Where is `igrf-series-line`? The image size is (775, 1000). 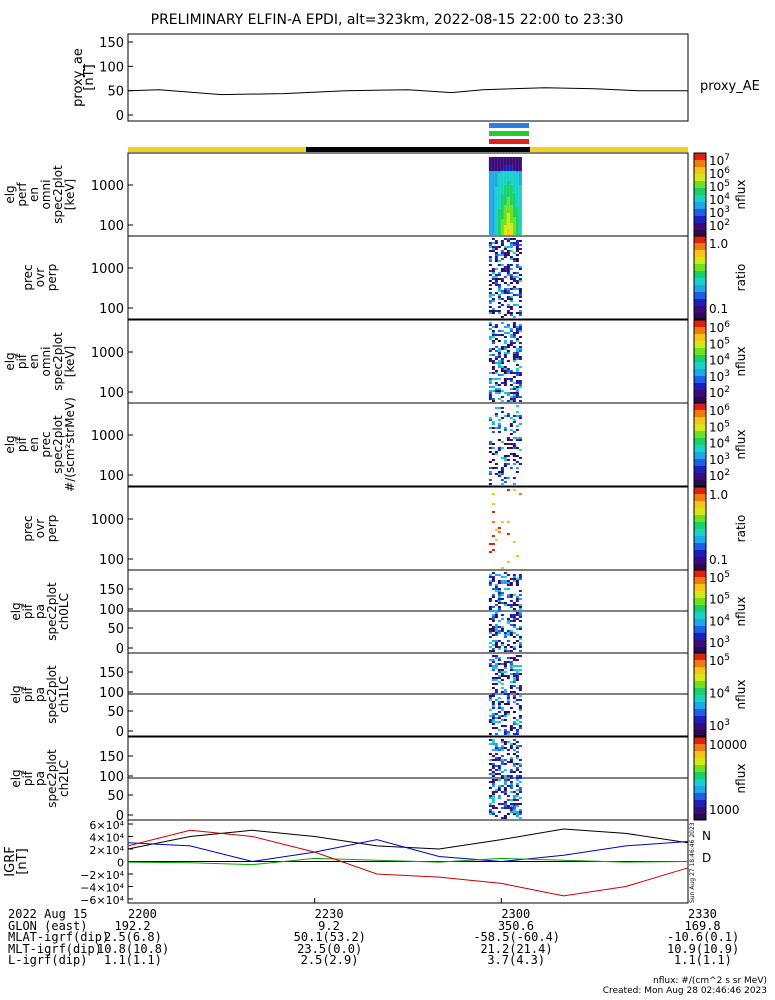
igrf-series-line is located at coordinates (408, 863).